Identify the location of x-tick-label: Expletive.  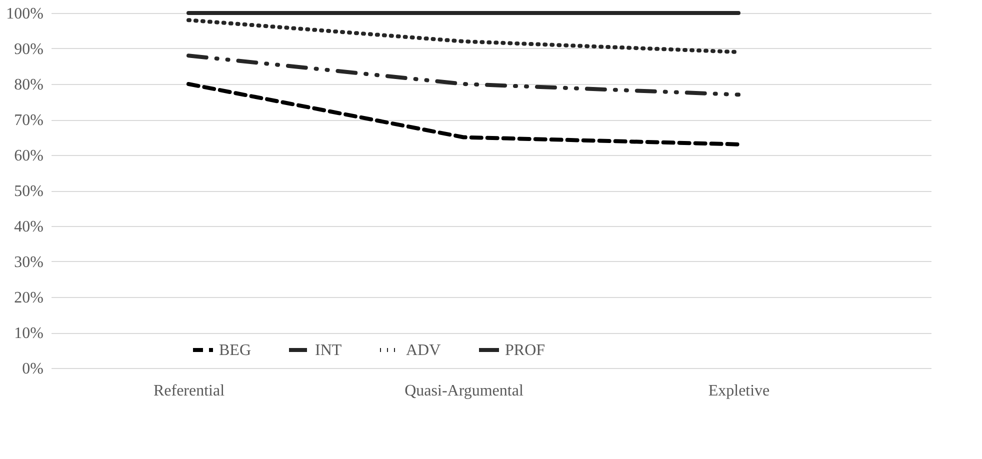
(739, 391).